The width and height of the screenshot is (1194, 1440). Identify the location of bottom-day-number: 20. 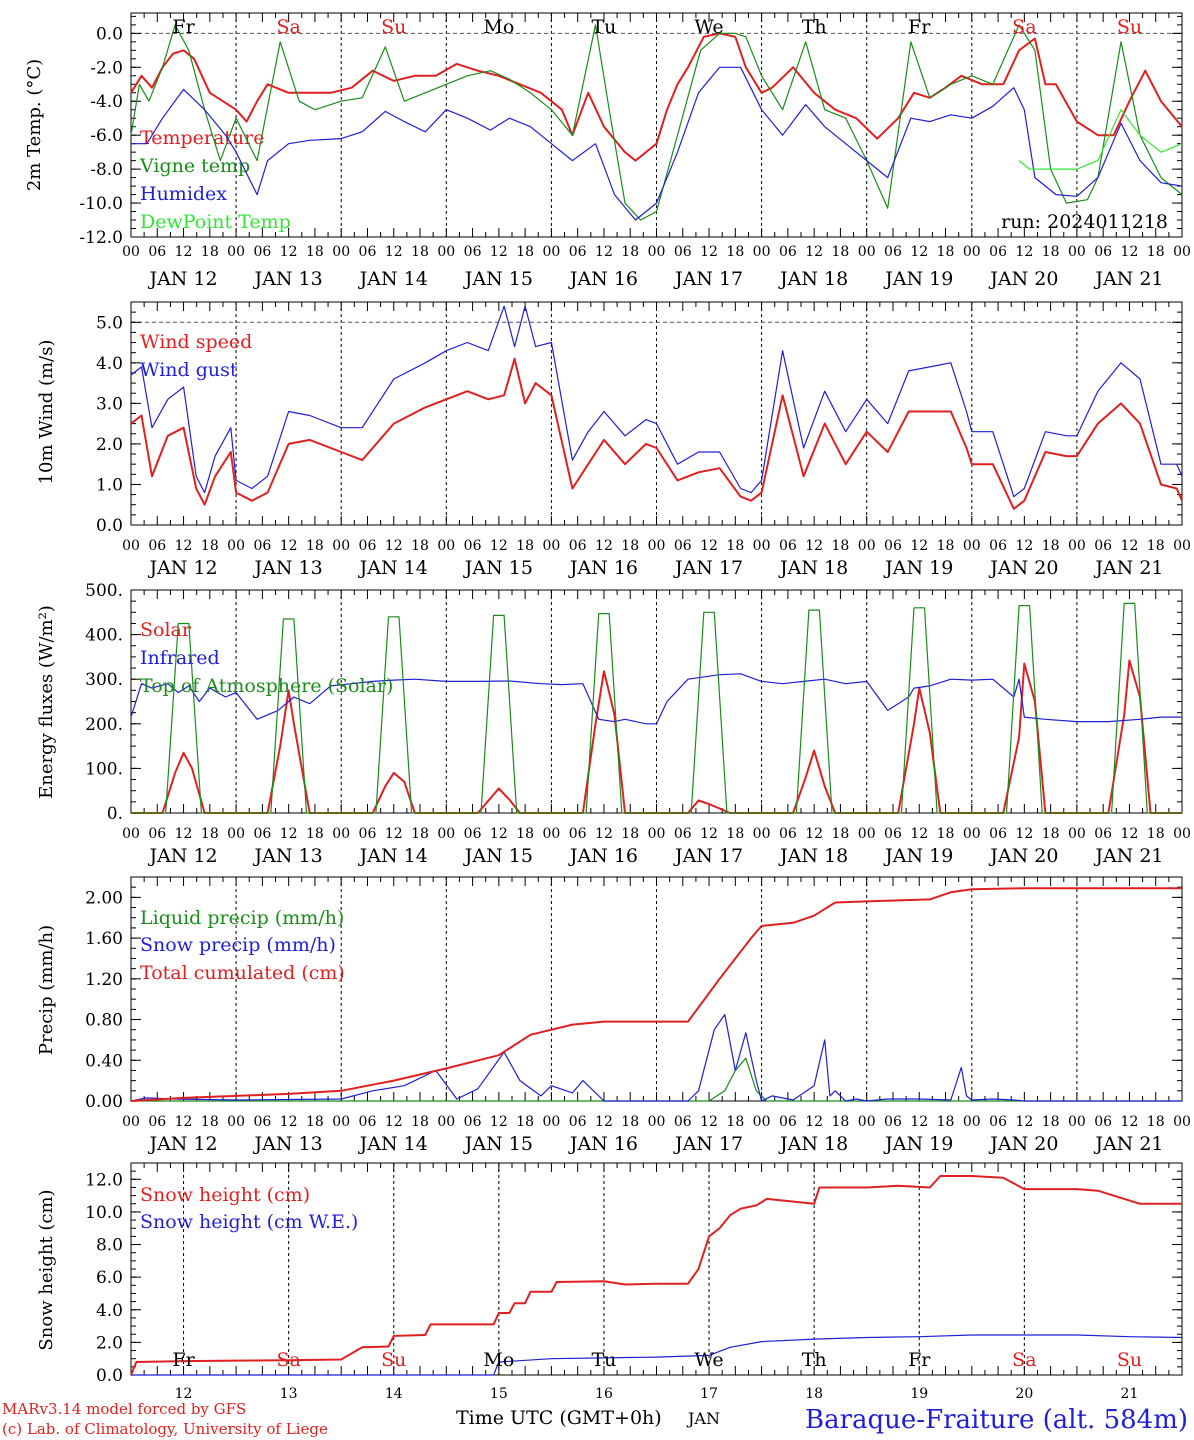
(1024, 1394).